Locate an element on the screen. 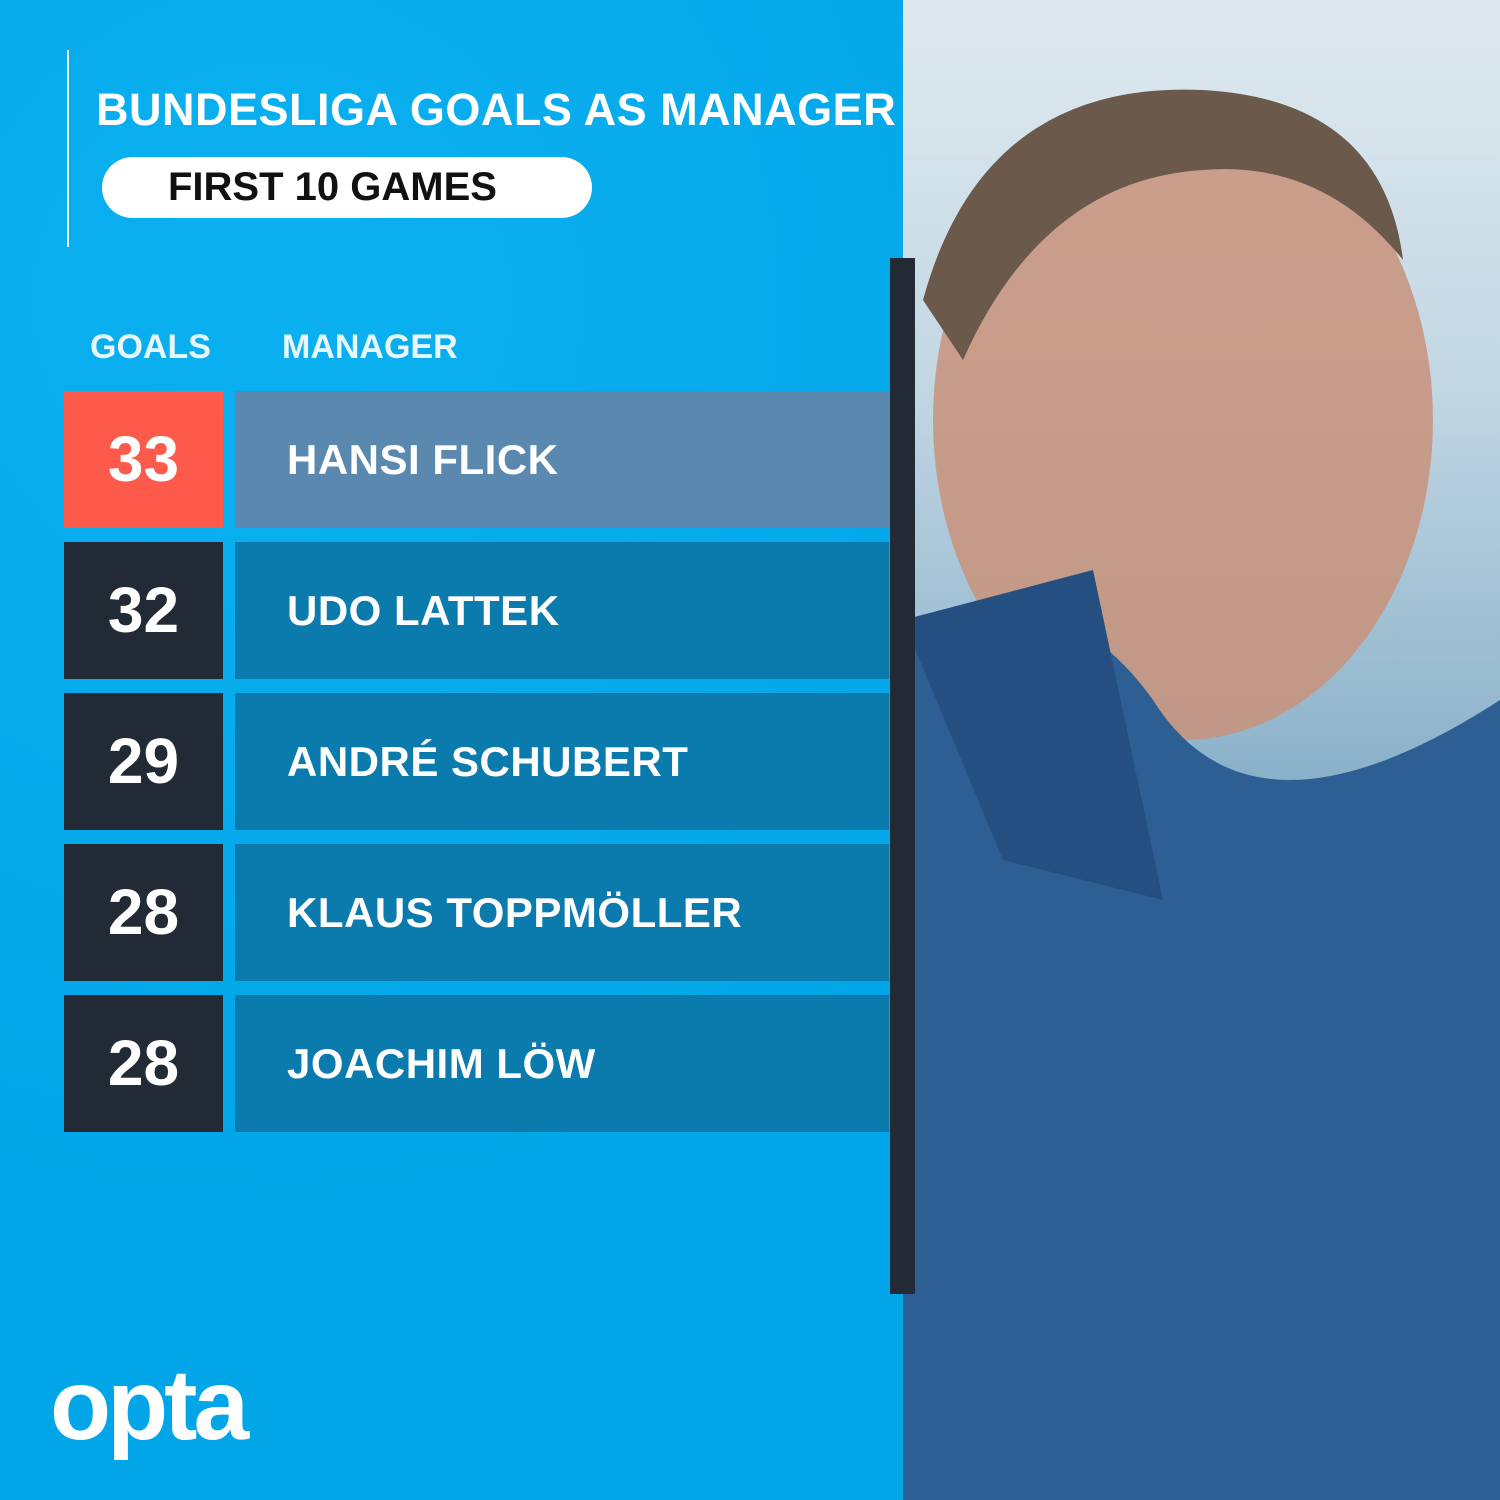 Image resolution: width=1500 pixels, height=1500 pixels. manager-name: HANSI FLICK is located at coordinates (562, 459).